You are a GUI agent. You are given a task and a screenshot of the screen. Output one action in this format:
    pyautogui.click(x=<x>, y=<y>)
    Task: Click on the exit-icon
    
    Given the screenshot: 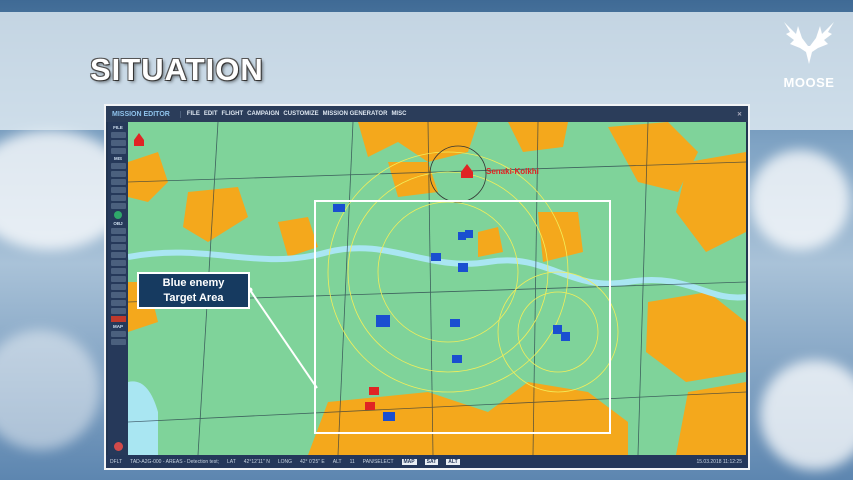 What is the action you would take?
    pyautogui.click(x=118, y=446)
    